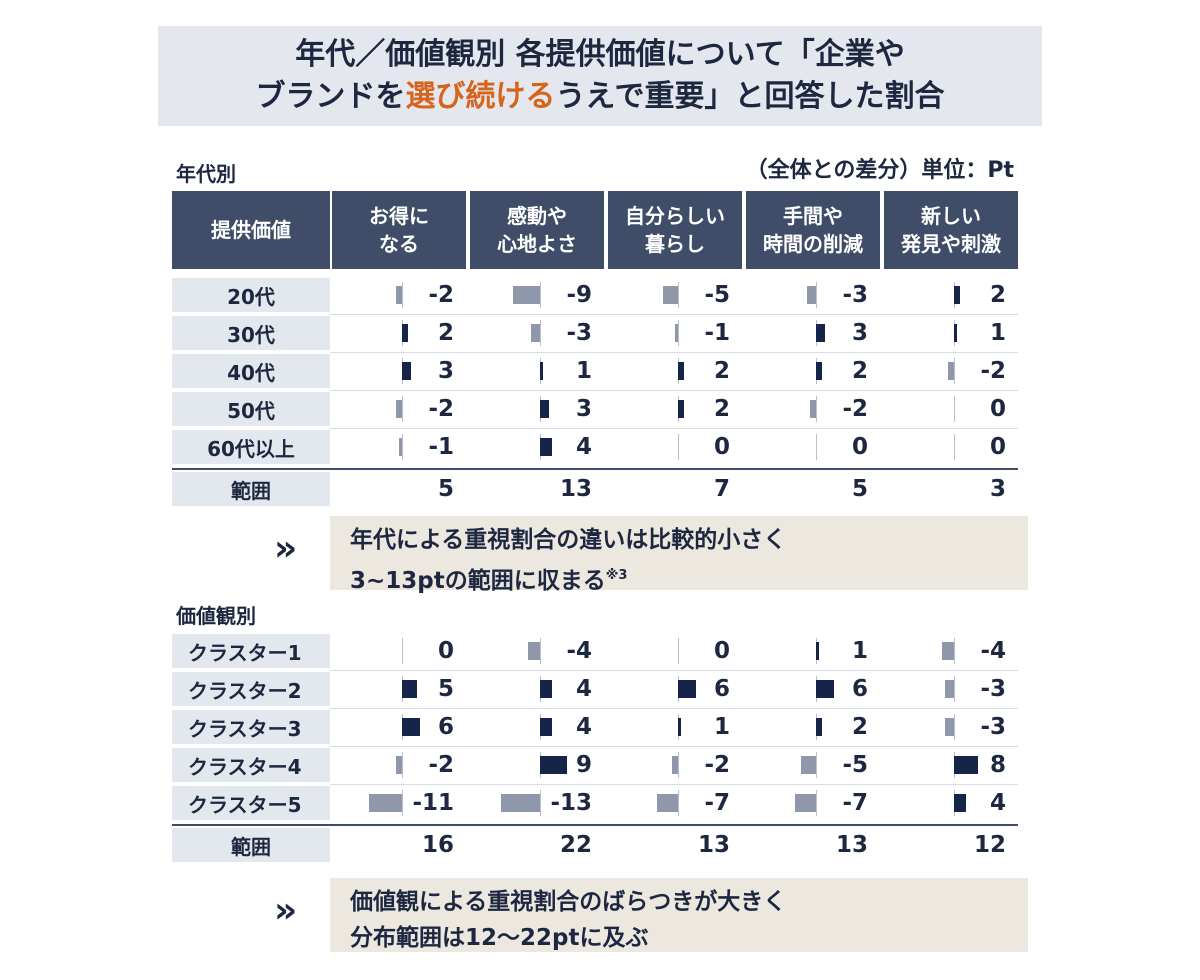 This screenshot has height=980, width=1200. What do you see at coordinates (750, 96) in the screenshot?
I see `title-line-2-post: うえで重要」と回答した割合` at bounding box center [750, 96].